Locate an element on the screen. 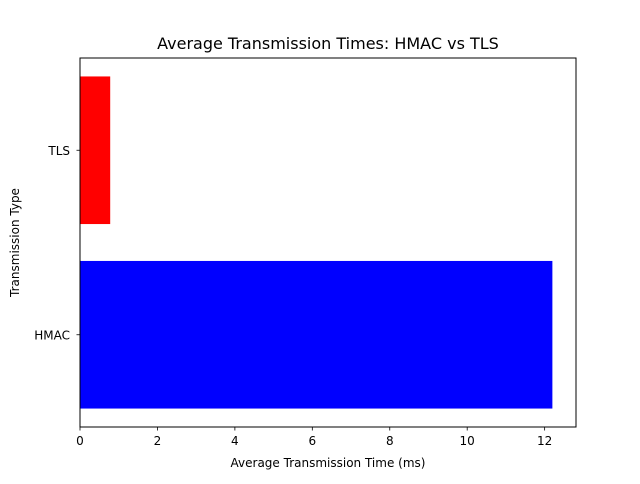  y-axis-label: Transmission Type is located at coordinates (15, 243).